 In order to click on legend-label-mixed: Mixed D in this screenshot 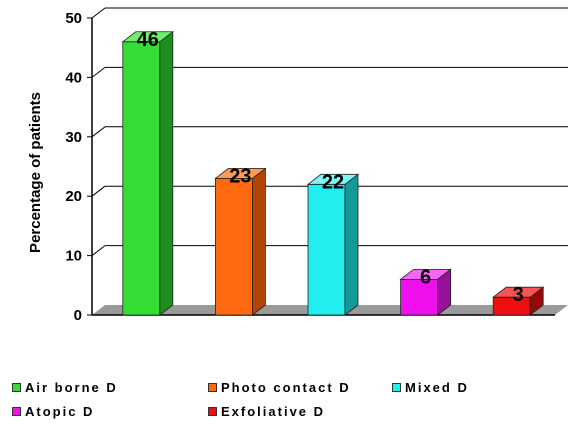, I will do `click(437, 387)`.